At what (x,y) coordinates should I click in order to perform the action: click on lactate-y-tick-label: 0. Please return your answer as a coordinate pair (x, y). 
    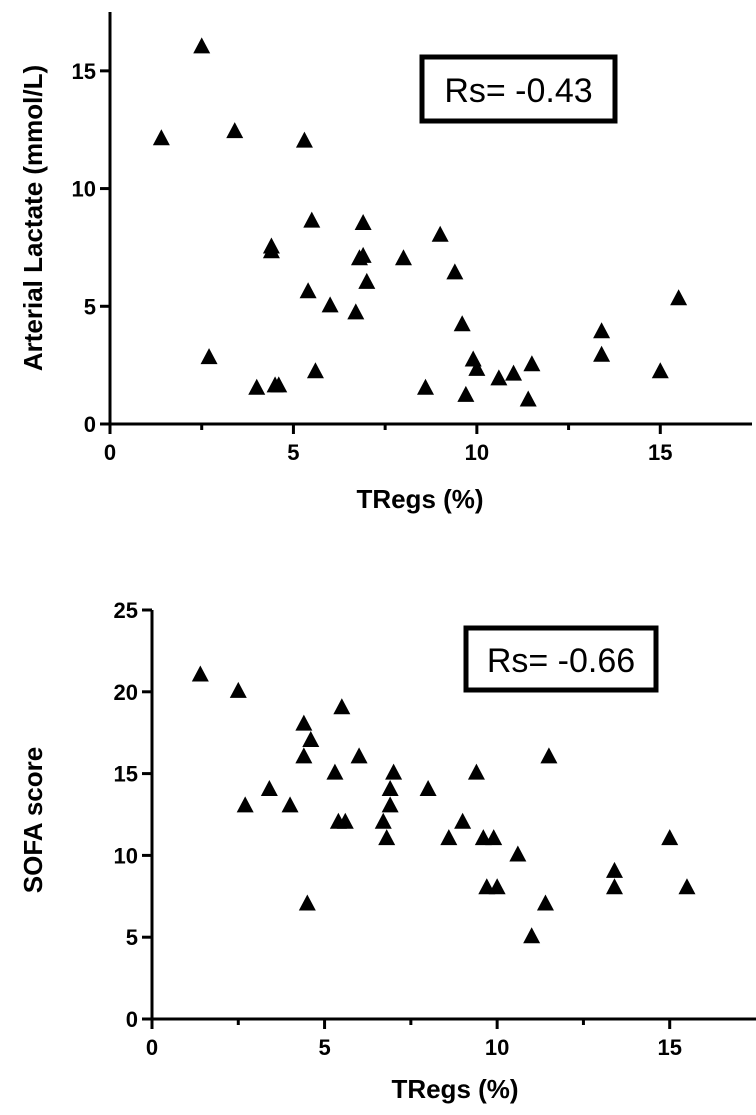
    Looking at the image, I should click on (90, 424).